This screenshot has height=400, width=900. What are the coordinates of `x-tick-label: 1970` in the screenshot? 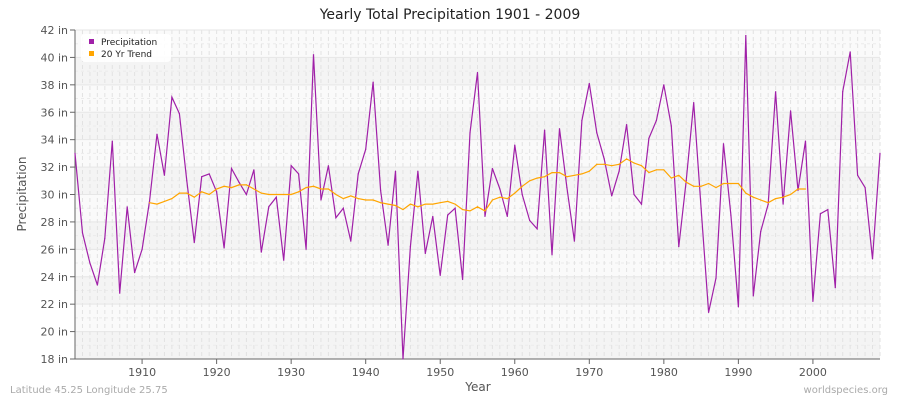 It's located at (589, 372).